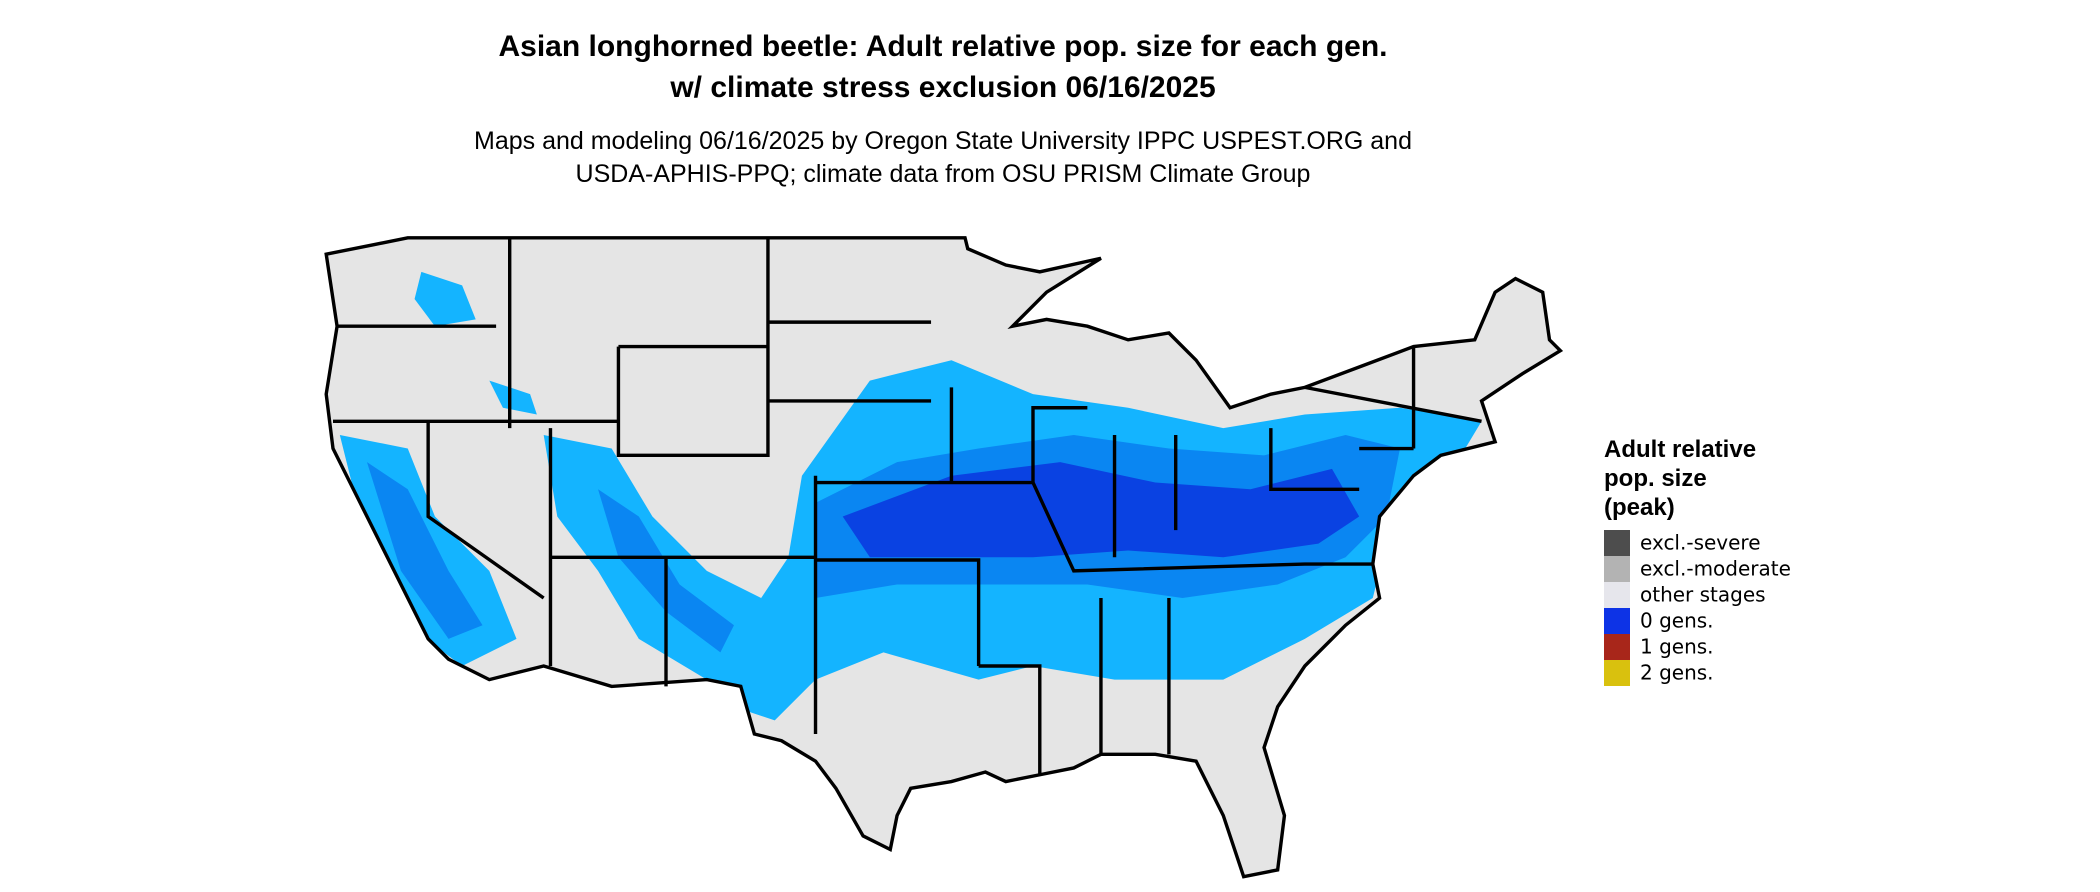  Describe the element at coordinates (1680, 449) in the screenshot. I see `legend-title: Adult relative` at that location.